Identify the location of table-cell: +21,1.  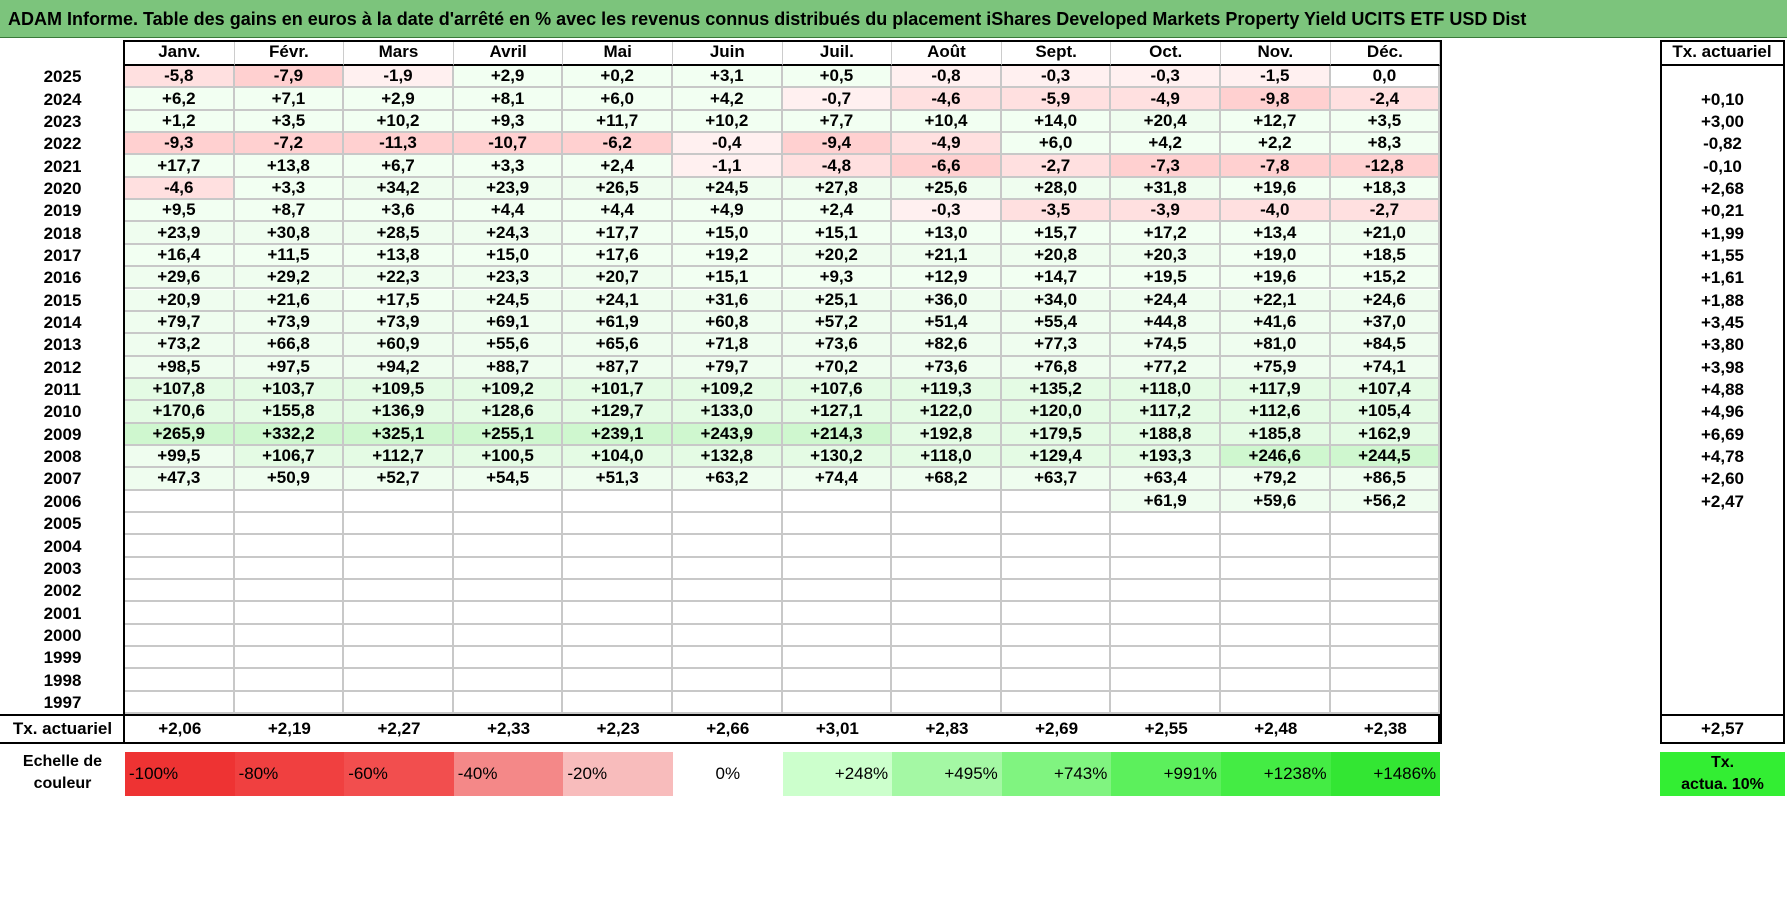
(947, 256).